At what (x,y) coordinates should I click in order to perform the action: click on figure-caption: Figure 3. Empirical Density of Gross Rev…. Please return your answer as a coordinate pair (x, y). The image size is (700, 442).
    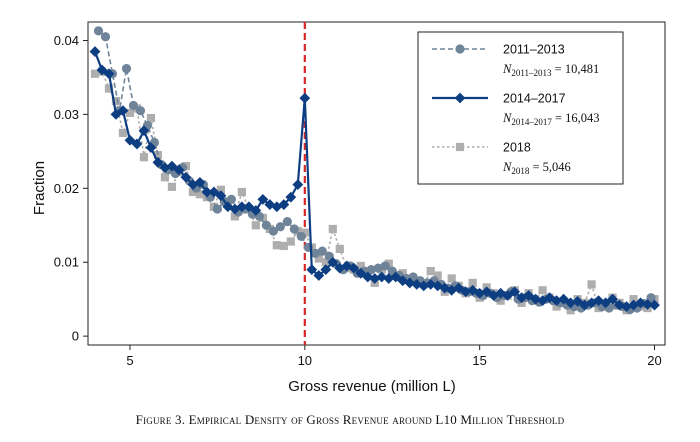
    Looking at the image, I should click on (350, 419).